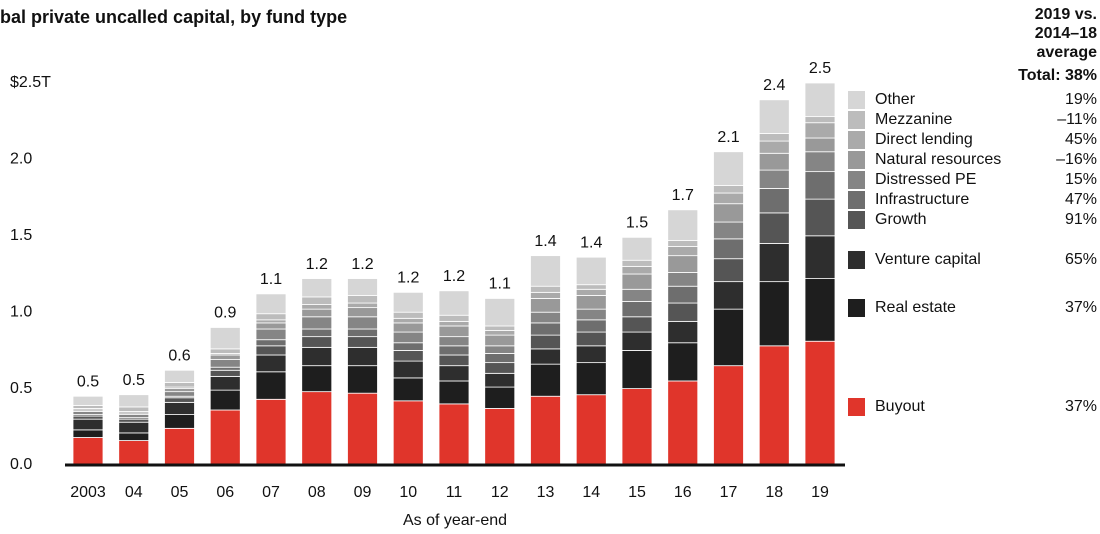  What do you see at coordinates (928, 259) in the screenshot?
I see `legend-label: Venture capital` at bounding box center [928, 259].